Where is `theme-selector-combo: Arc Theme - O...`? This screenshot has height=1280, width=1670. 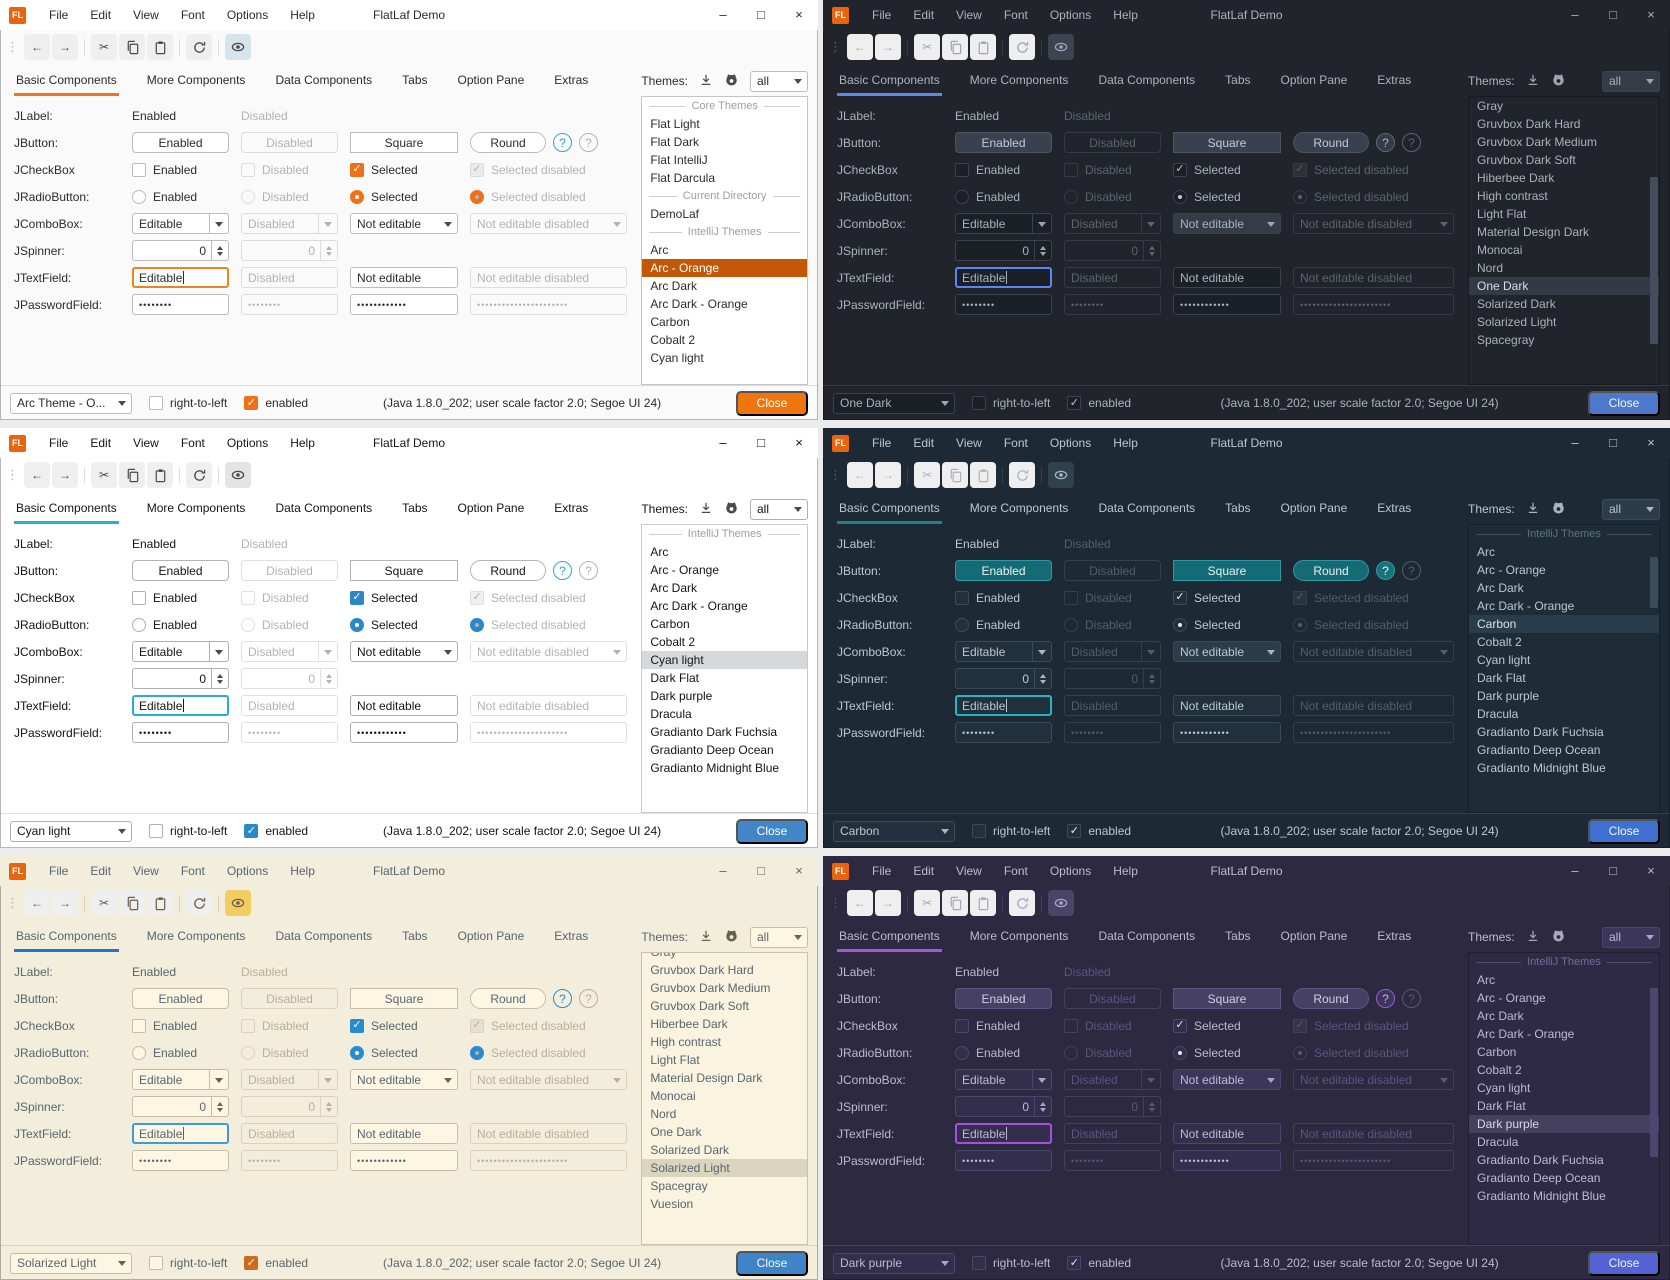 theme-selector-combo: Arc Theme - O... is located at coordinates (71, 403).